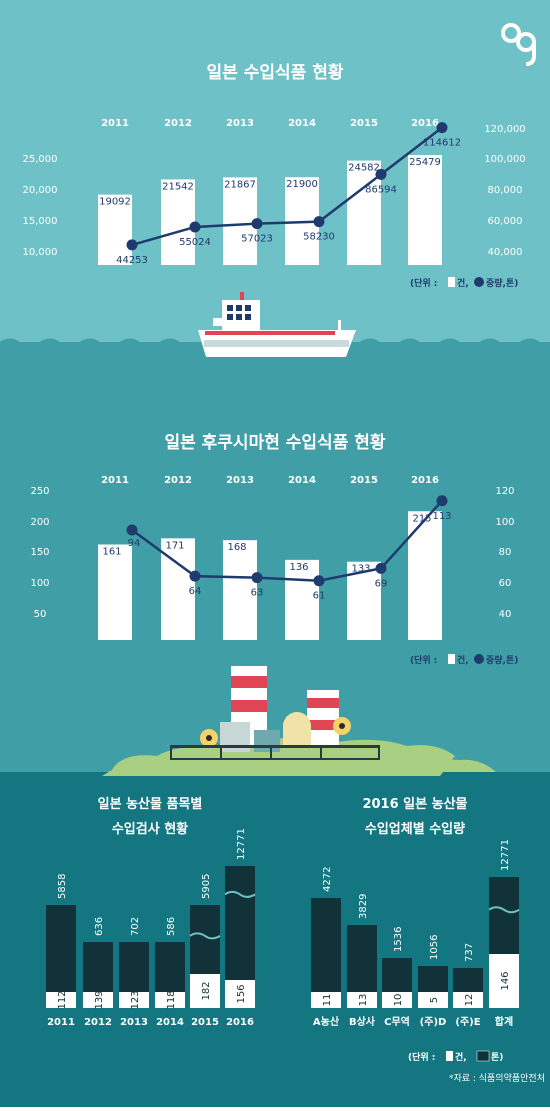 This screenshot has height=1111, width=550. Describe the element at coordinates (40, 190) in the screenshot. I see `left-axis-tick: 20,000` at that location.